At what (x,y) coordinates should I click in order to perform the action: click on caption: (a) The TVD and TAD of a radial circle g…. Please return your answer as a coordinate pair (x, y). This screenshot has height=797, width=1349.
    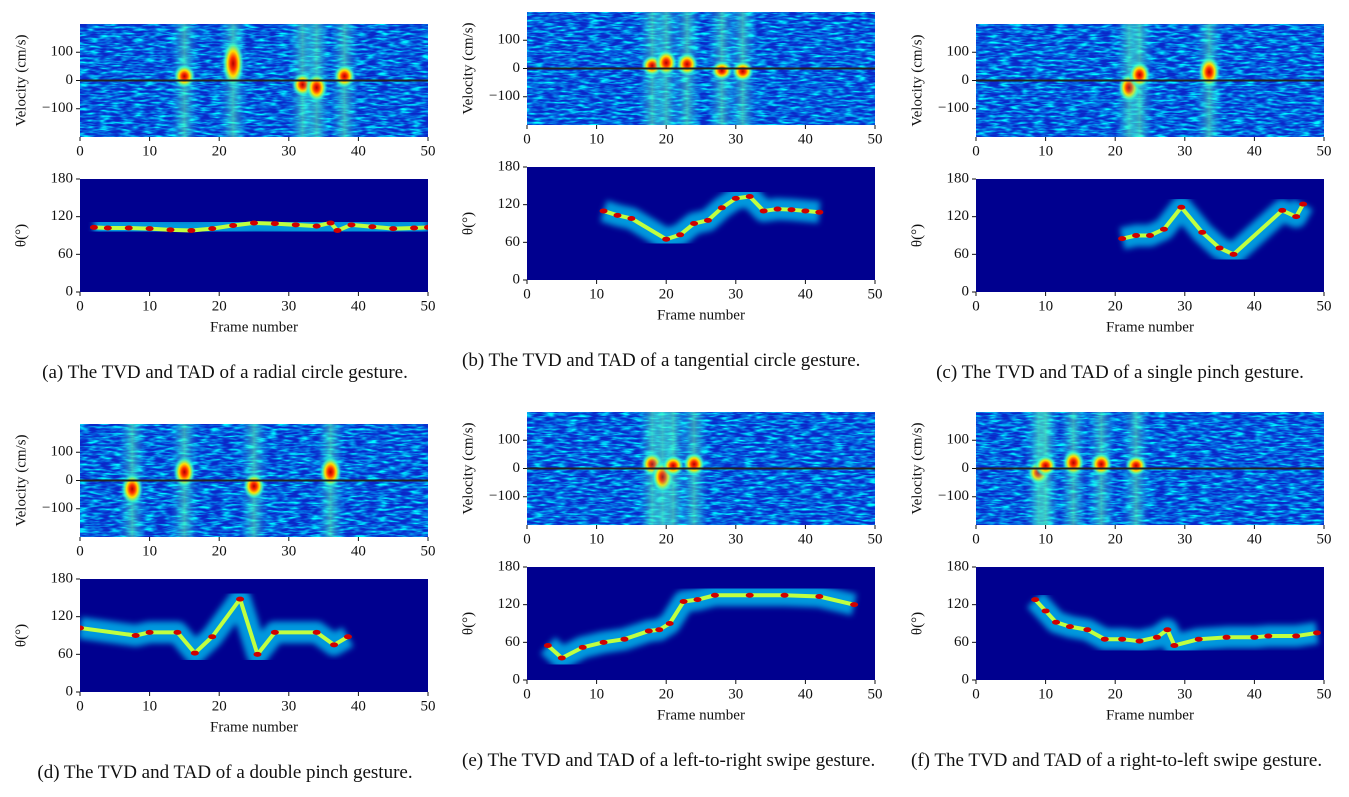
    Looking at the image, I should click on (225, 372).